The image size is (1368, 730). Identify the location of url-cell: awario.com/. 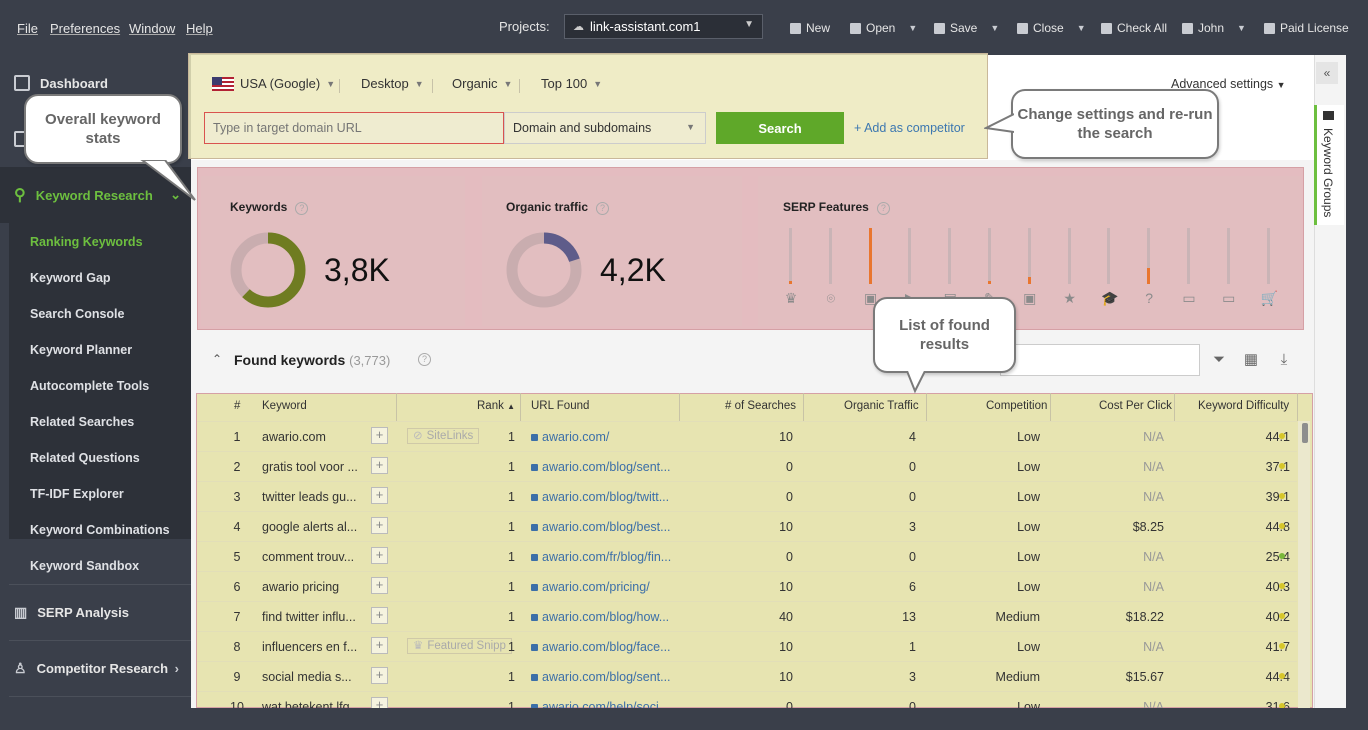
(601, 437).